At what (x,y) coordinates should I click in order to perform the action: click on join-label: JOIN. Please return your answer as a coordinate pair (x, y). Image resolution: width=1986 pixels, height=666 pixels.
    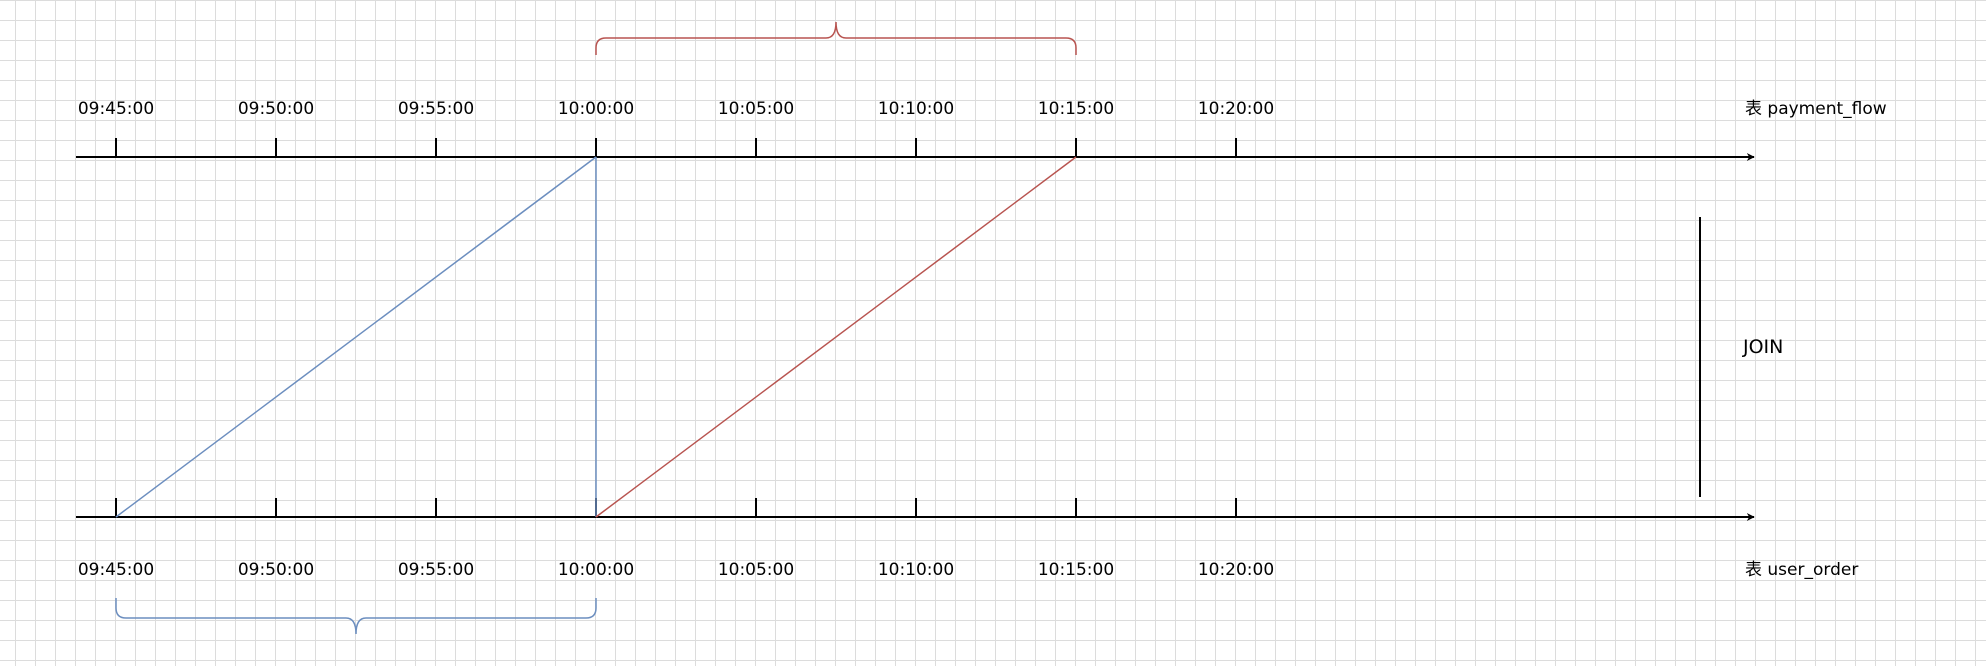
    Looking at the image, I should click on (1762, 347).